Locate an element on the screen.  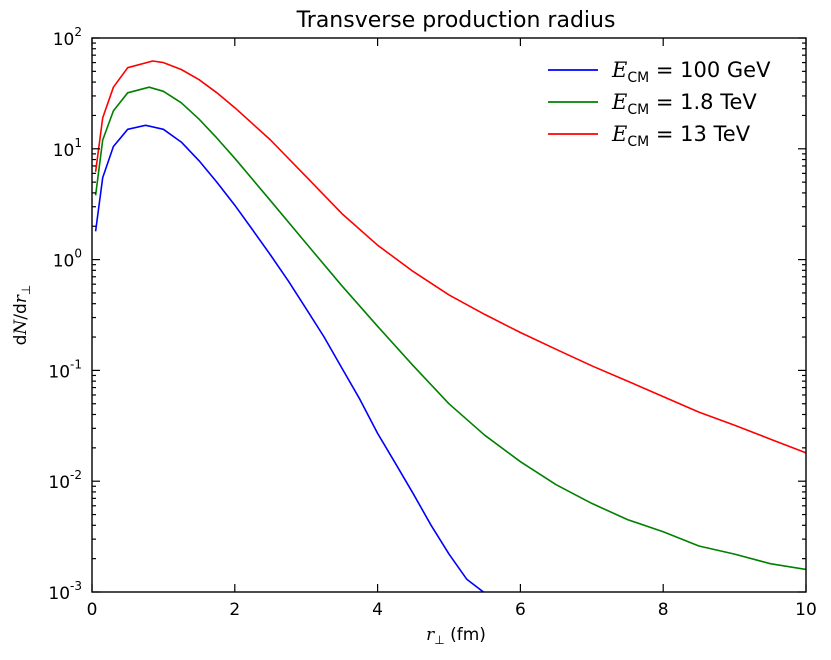
x-tick-label: 8 is located at coordinates (663, 610).